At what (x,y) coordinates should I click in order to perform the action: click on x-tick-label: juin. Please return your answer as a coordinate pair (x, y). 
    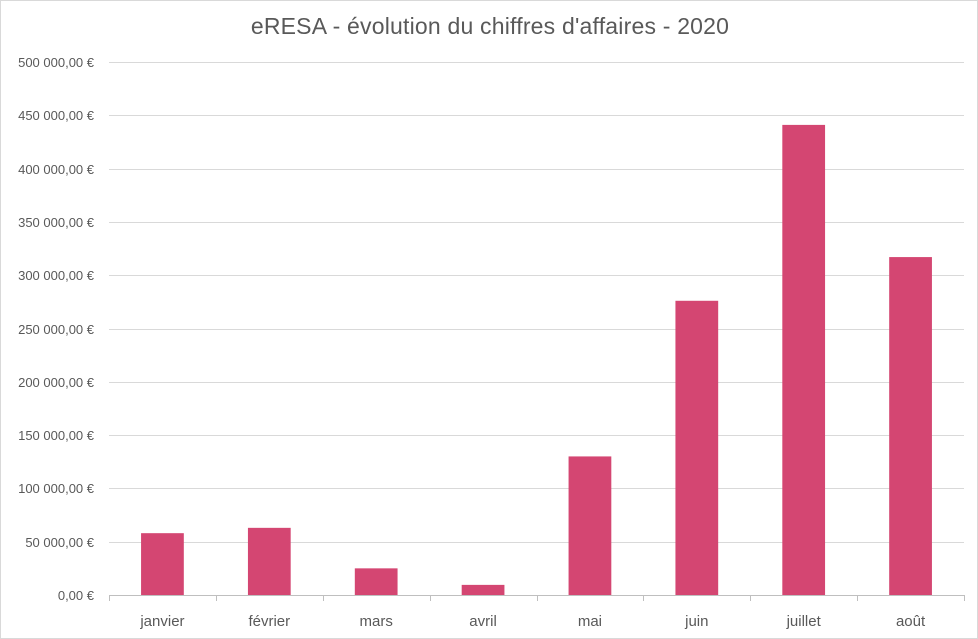
    Looking at the image, I should click on (696, 621).